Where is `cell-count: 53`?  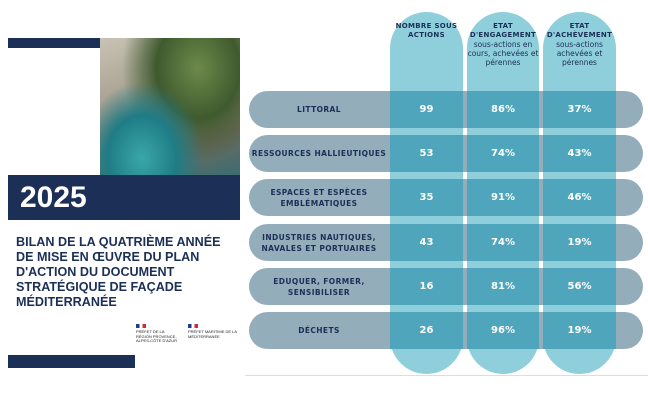 cell-count: 53 is located at coordinates (426, 153).